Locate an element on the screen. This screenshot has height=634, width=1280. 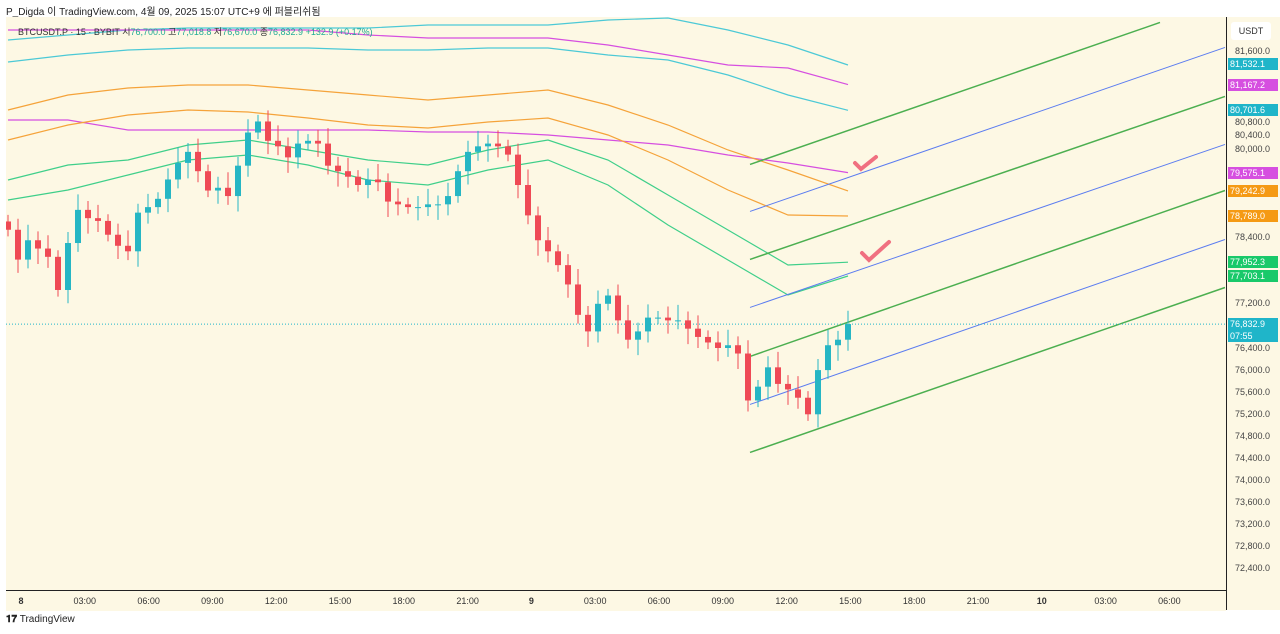
price-badge: 76,832.9 07:55 is located at coordinates (1253, 330).